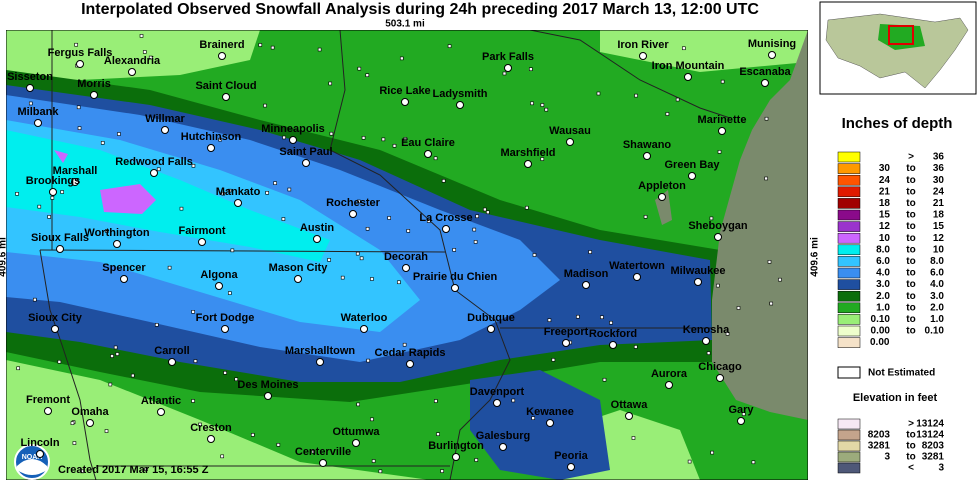 The width and height of the screenshot is (979, 484). Describe the element at coordinates (933, 446) in the screenshot. I see `elevation-to: 8203` at that location.